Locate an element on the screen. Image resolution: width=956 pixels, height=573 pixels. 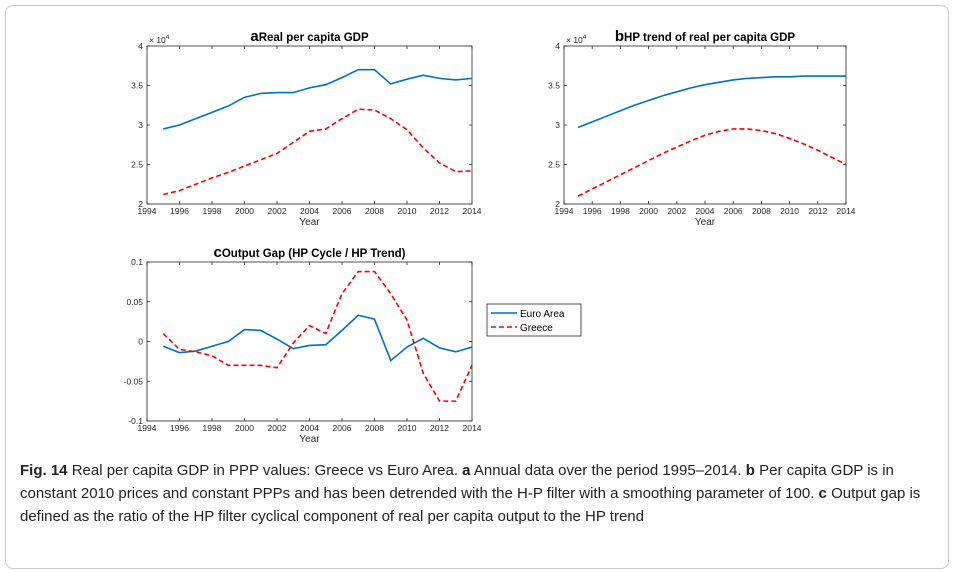
y-tick-label: 0.1 is located at coordinates (137, 262).